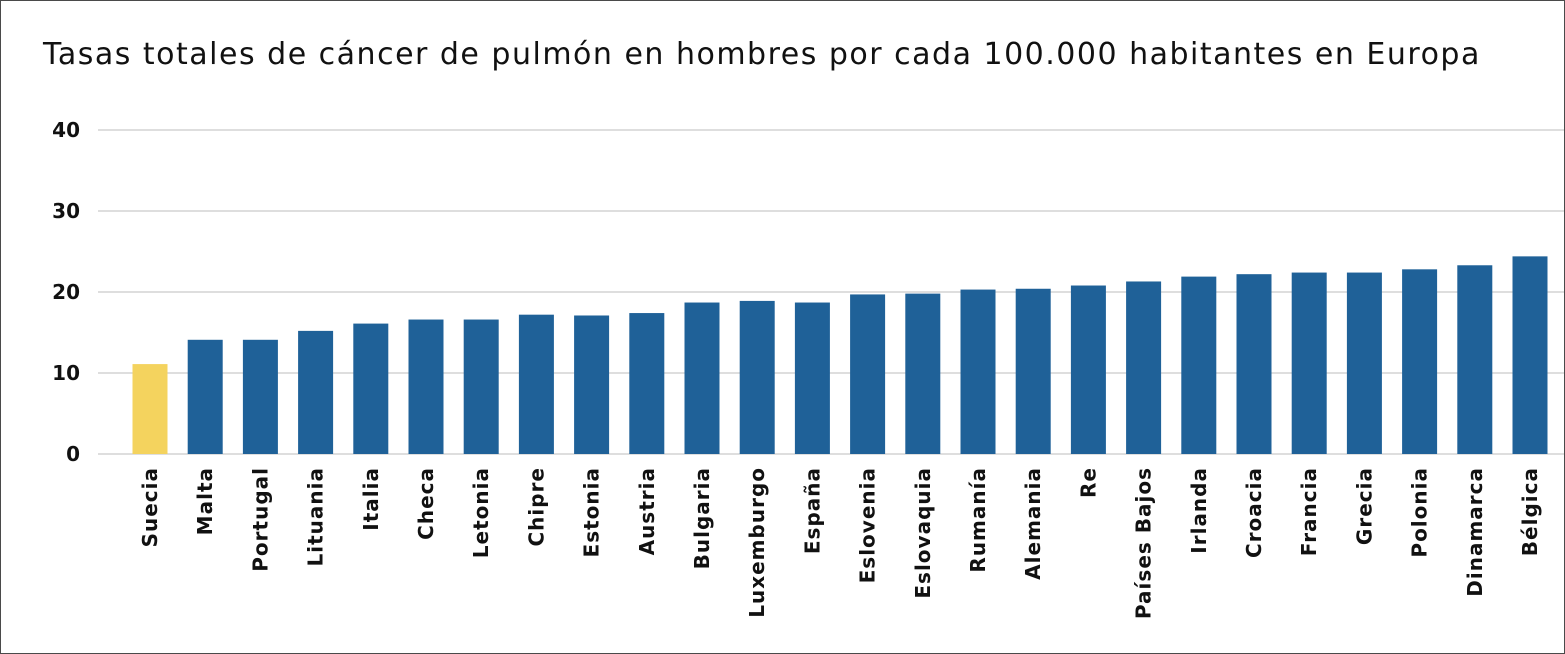 The width and height of the screenshot is (1565, 654). Describe the element at coordinates (1364, 506) in the screenshot. I see `category-label: Grecia` at that location.